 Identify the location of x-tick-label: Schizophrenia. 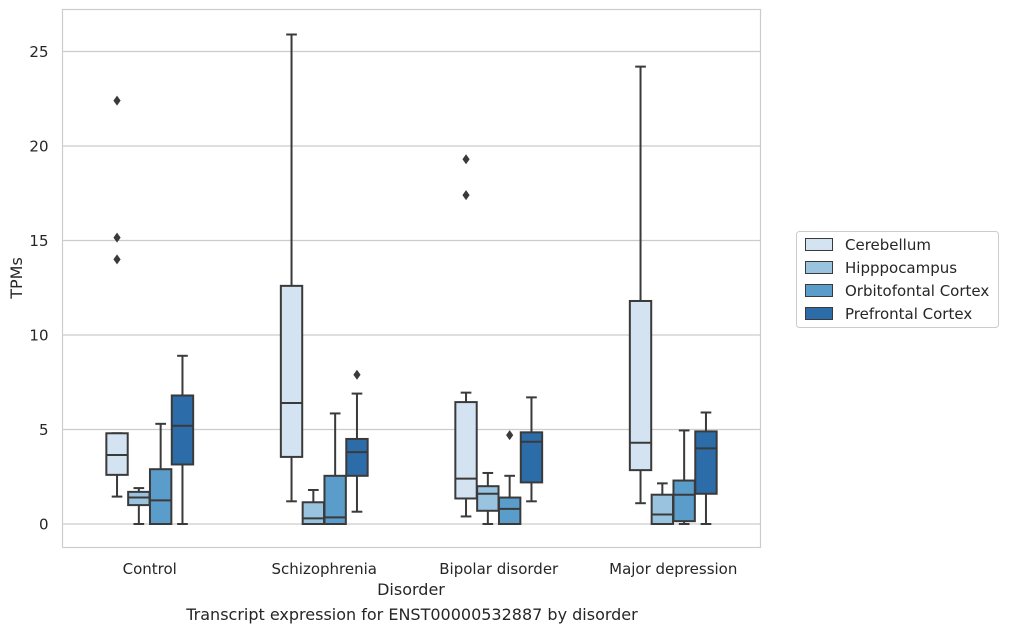
(324, 569).